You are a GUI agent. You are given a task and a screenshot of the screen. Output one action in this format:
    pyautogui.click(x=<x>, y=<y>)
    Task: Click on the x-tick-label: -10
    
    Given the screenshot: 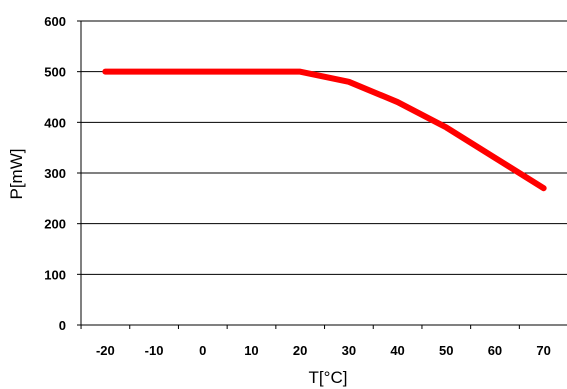 What is the action you would take?
    pyautogui.click(x=154, y=350)
    